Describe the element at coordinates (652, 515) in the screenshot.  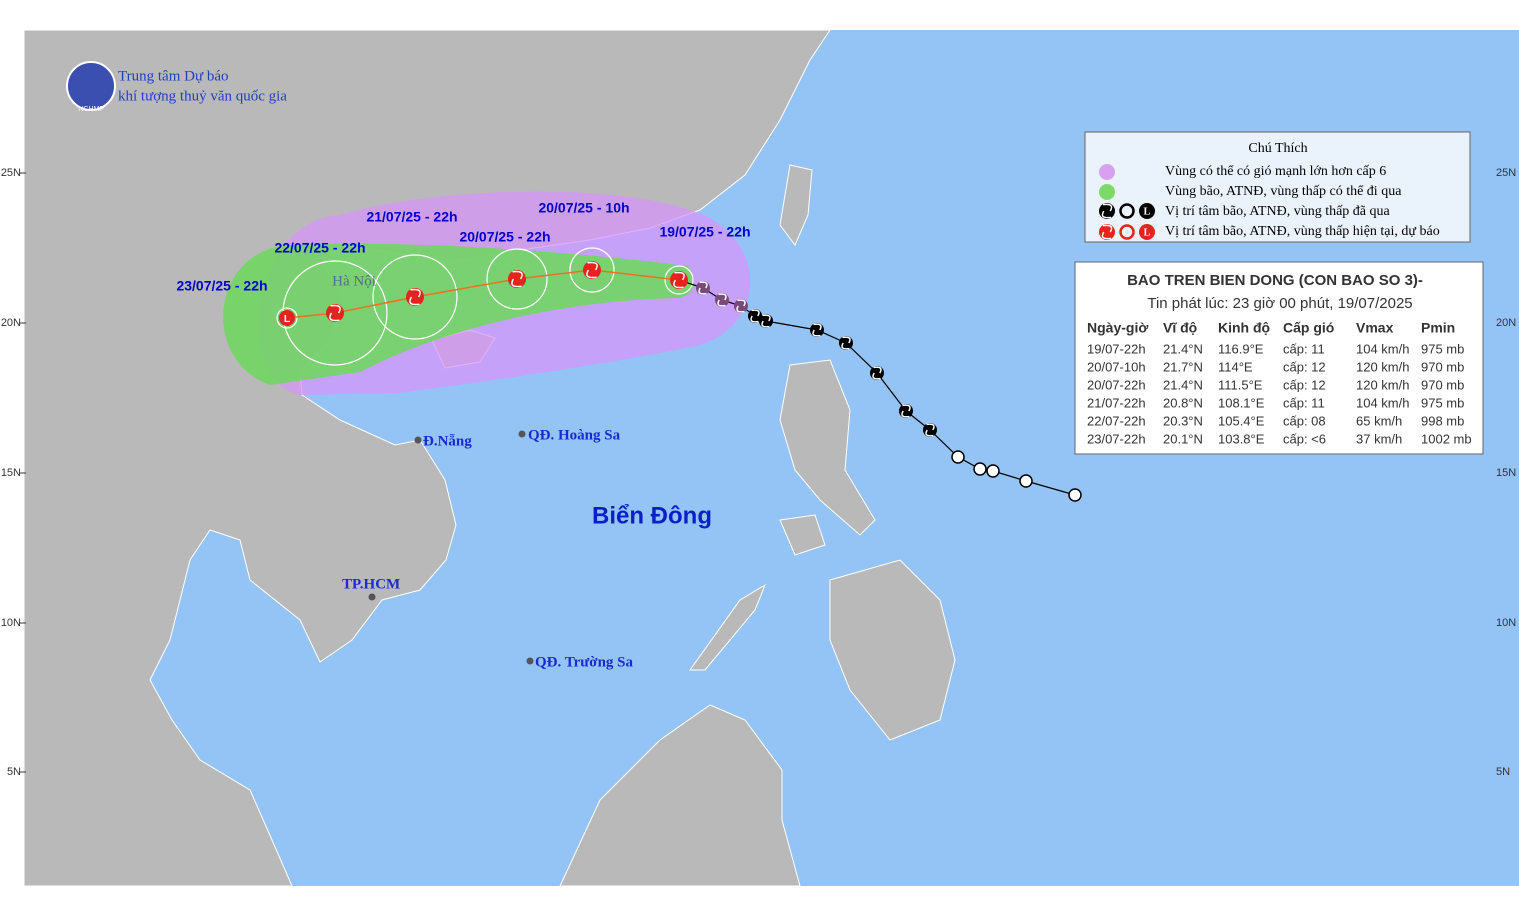
I see `sea-label: Biển Đông` at that location.